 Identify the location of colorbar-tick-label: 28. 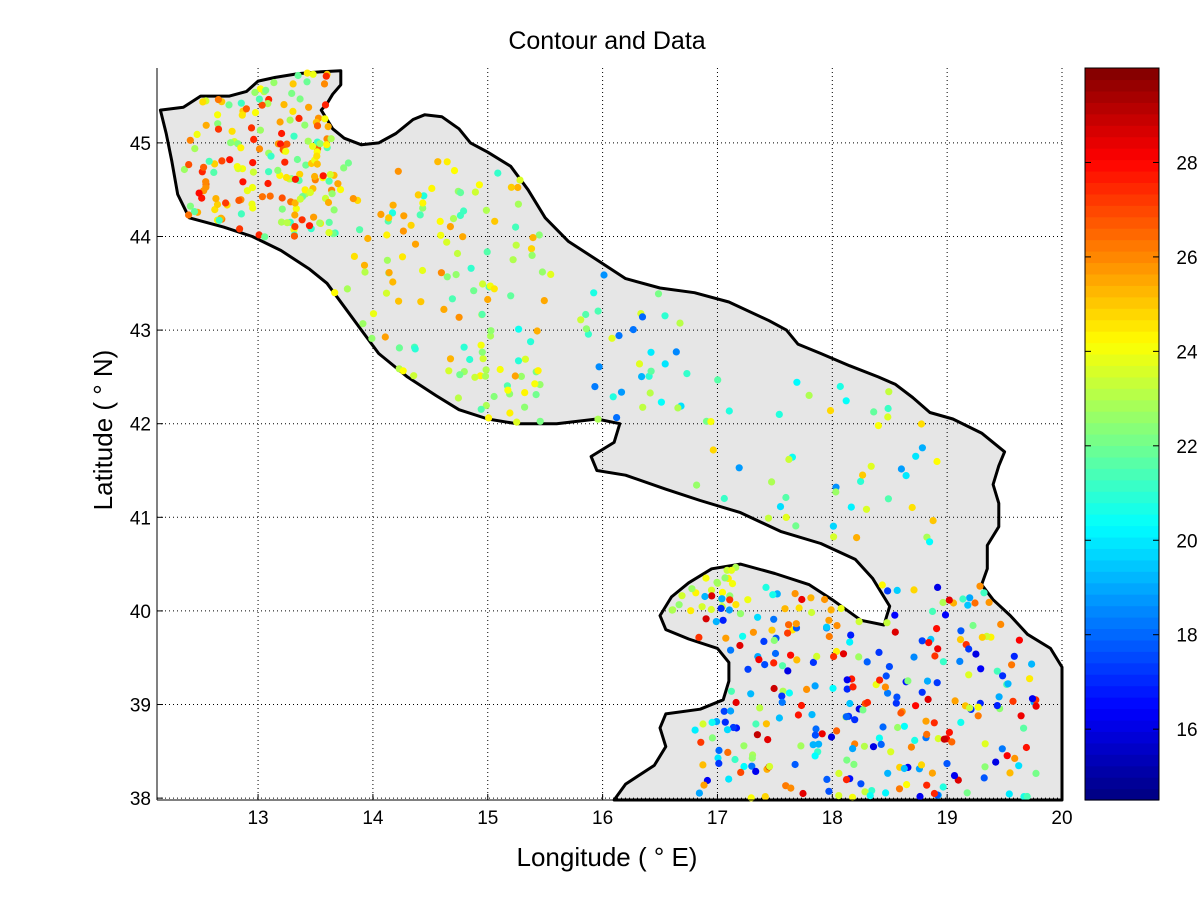
(1186, 163).